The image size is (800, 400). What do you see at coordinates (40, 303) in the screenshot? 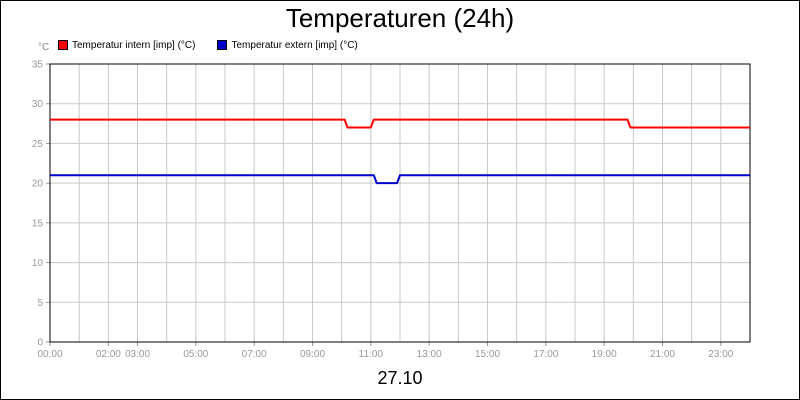
I see `y-tick-label: 5` at bounding box center [40, 303].